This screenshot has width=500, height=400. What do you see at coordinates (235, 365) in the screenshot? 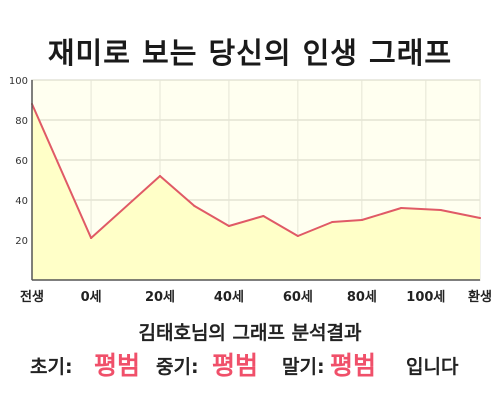
I see `middle-value: 평범` at bounding box center [235, 365].